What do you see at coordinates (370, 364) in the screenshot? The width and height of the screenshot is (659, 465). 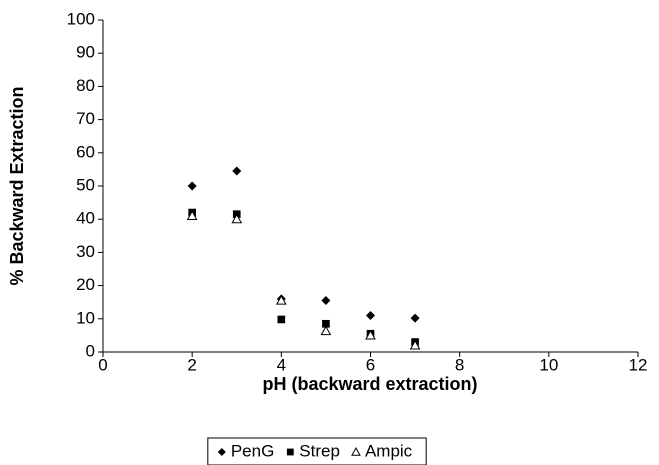 I see `x-tick-label: 6` at bounding box center [370, 364].